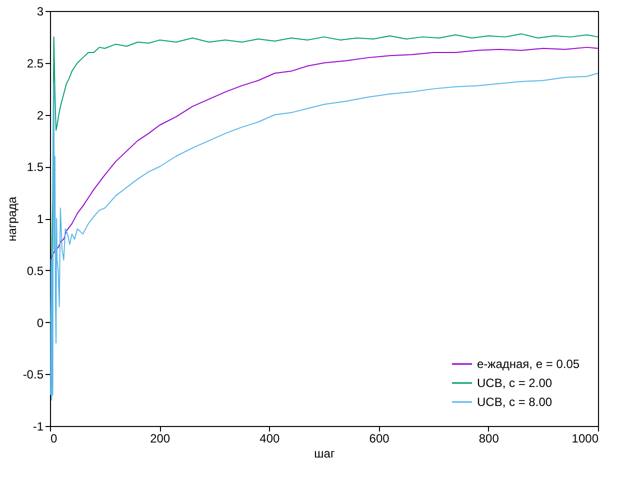  What do you see at coordinates (35, 271) in the screenshot?
I see `y-tick-label: 0.5` at bounding box center [35, 271].